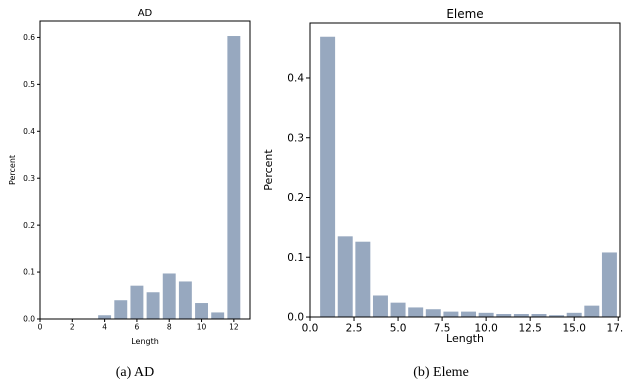  Describe the element at coordinates (398, 329) in the screenshot. I see `chart-eleme-x-tick-label: 5.0` at that location.